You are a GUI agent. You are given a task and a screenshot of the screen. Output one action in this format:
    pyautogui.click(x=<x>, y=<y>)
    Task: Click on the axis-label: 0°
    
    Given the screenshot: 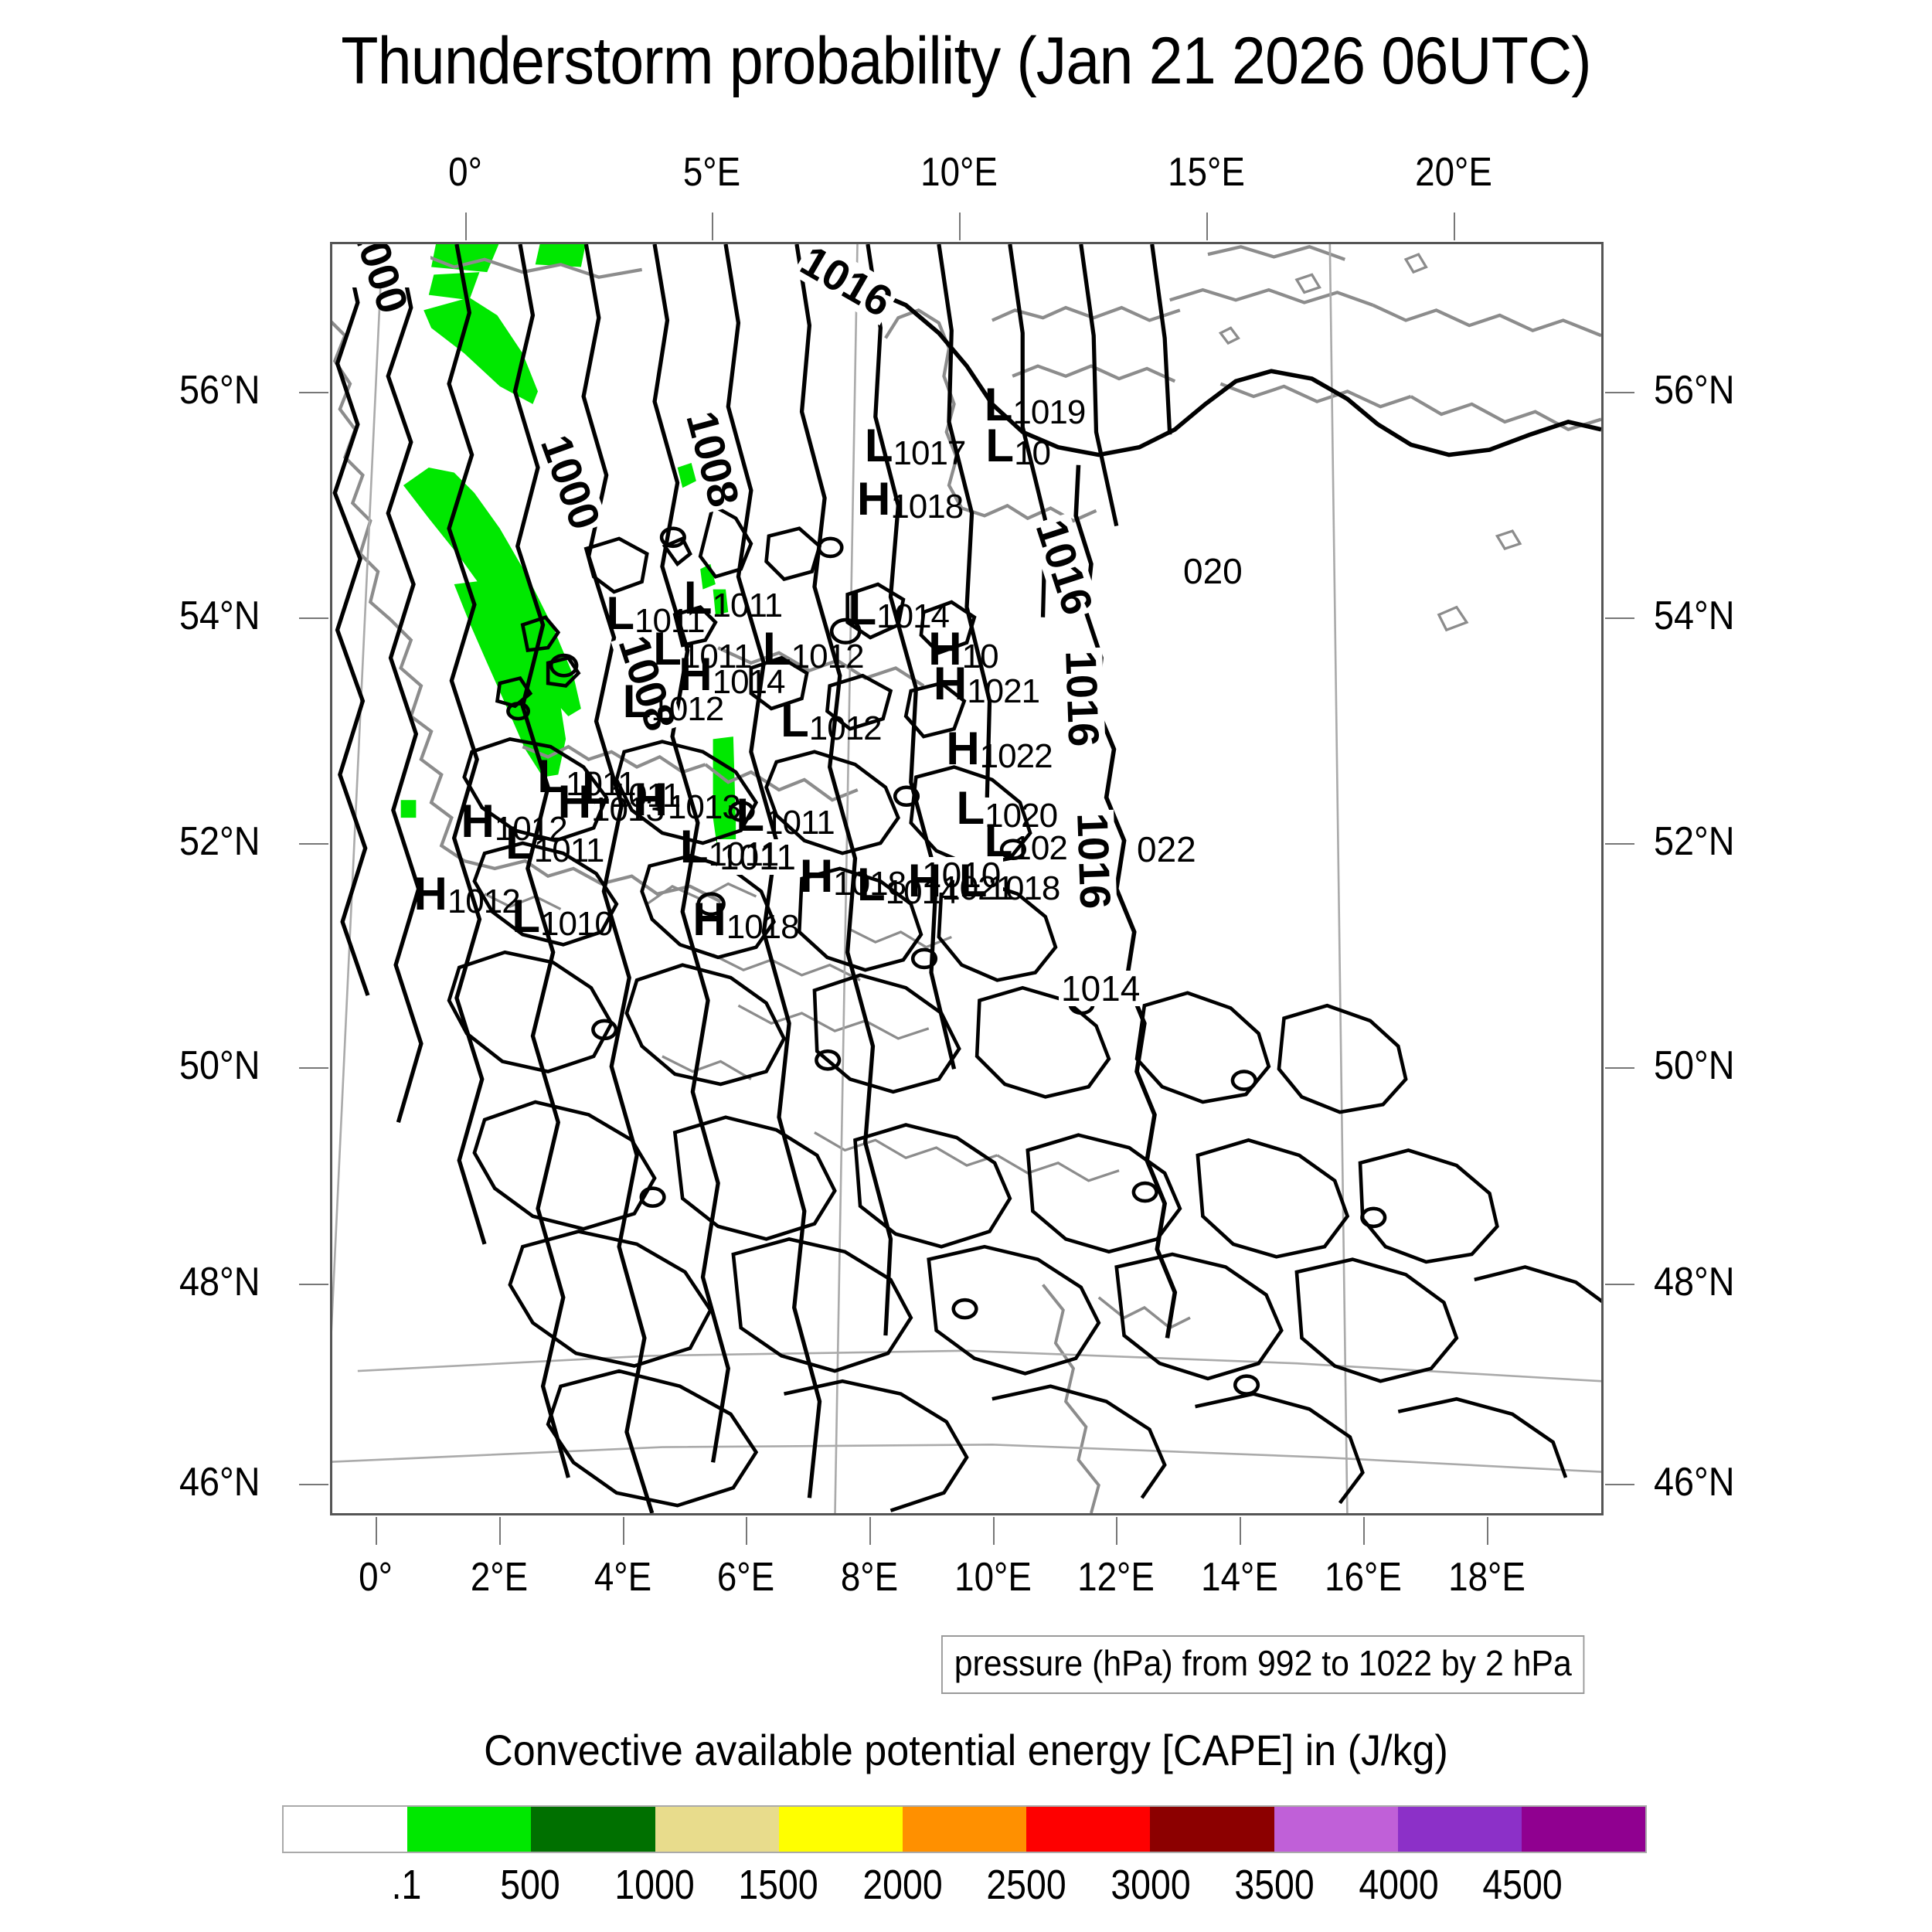 What is the action you would take?
    pyautogui.click(x=464, y=173)
    